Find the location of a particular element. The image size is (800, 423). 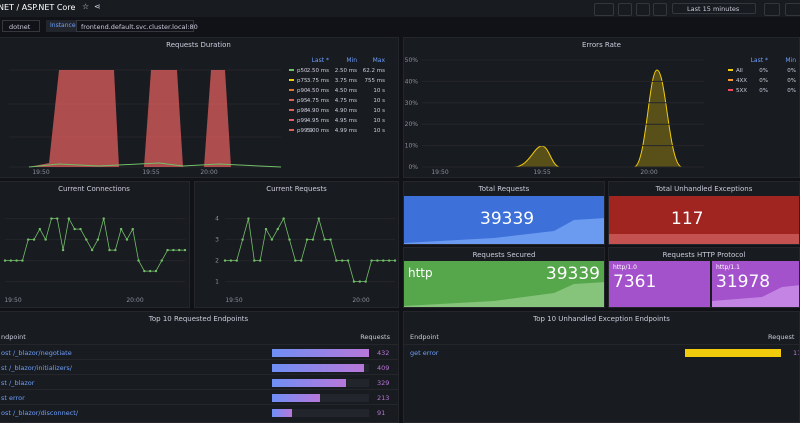

panel-title: Requests Duration is located at coordinates (198, 45).